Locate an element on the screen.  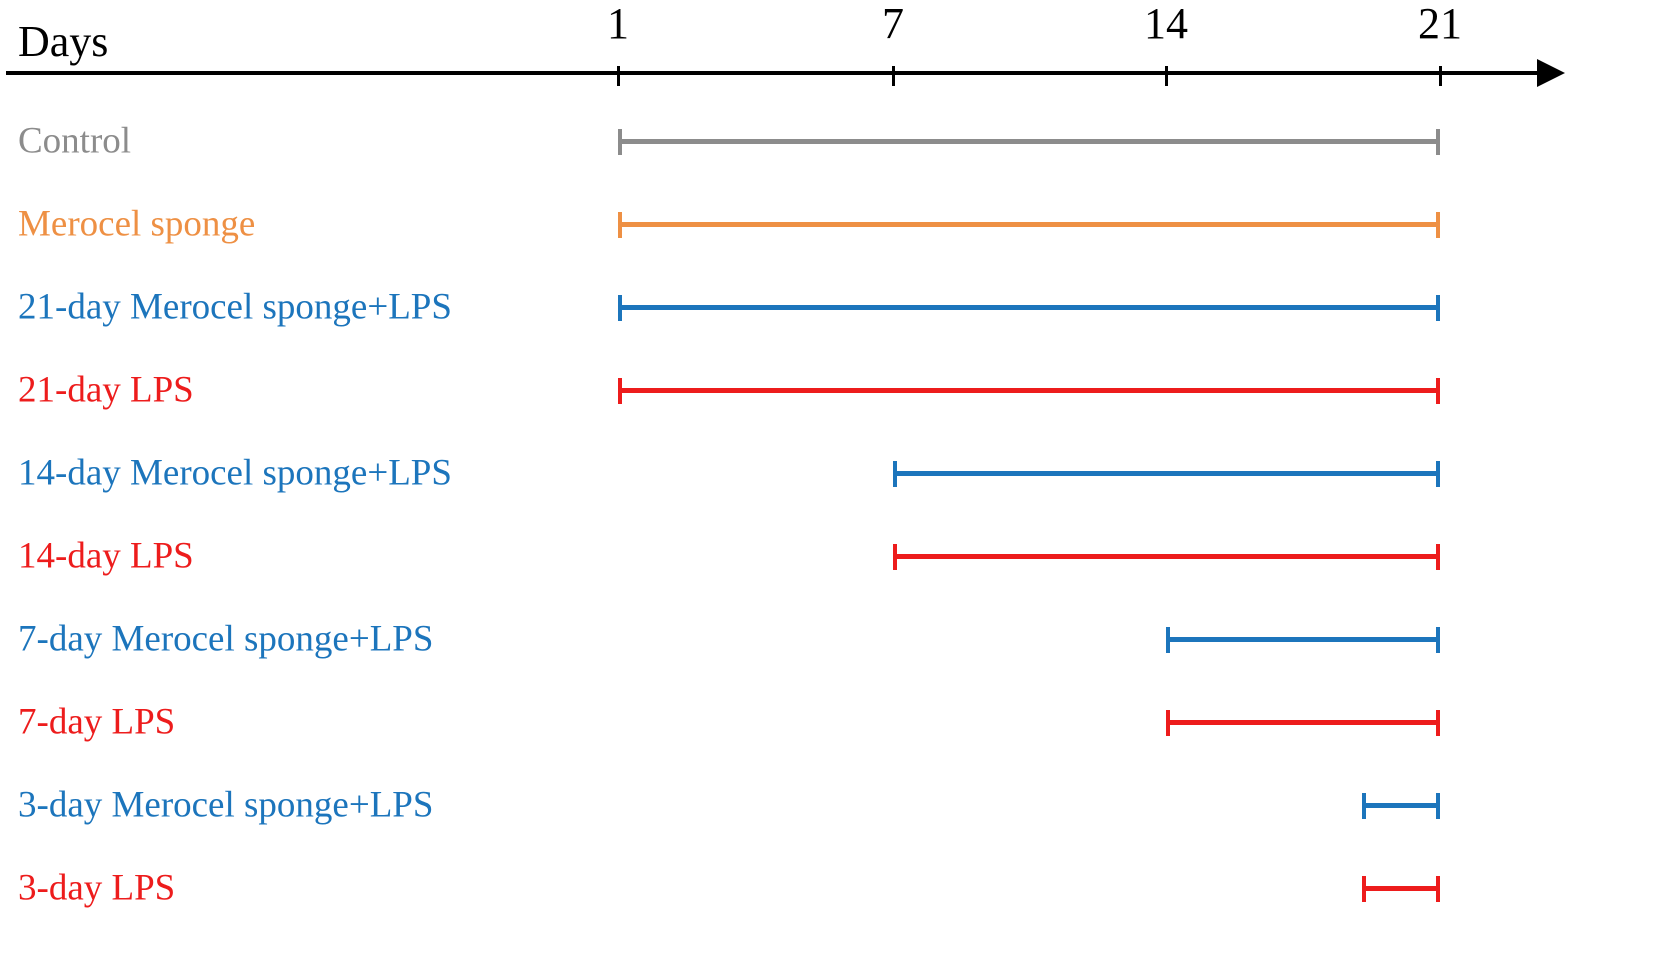
row-label: 7-day Merocel sponge+LPS is located at coordinates (226, 639).